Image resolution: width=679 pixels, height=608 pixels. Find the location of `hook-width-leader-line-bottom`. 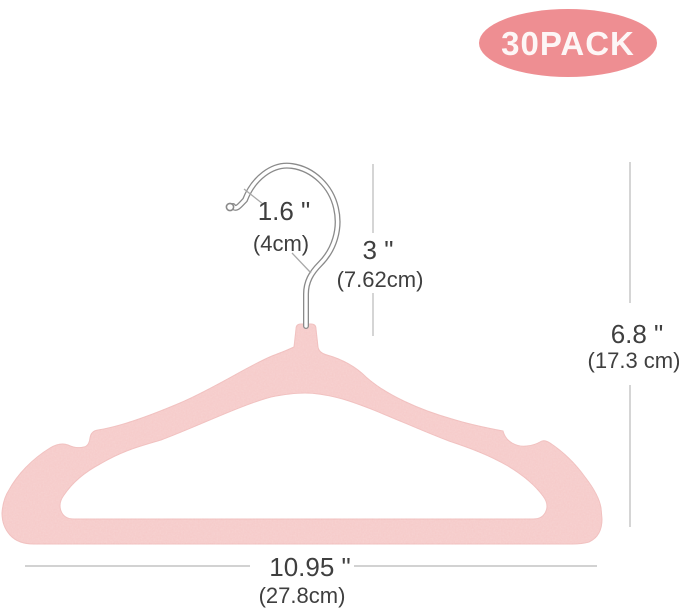

hook-width-leader-line-bottom is located at coordinates (301, 263).